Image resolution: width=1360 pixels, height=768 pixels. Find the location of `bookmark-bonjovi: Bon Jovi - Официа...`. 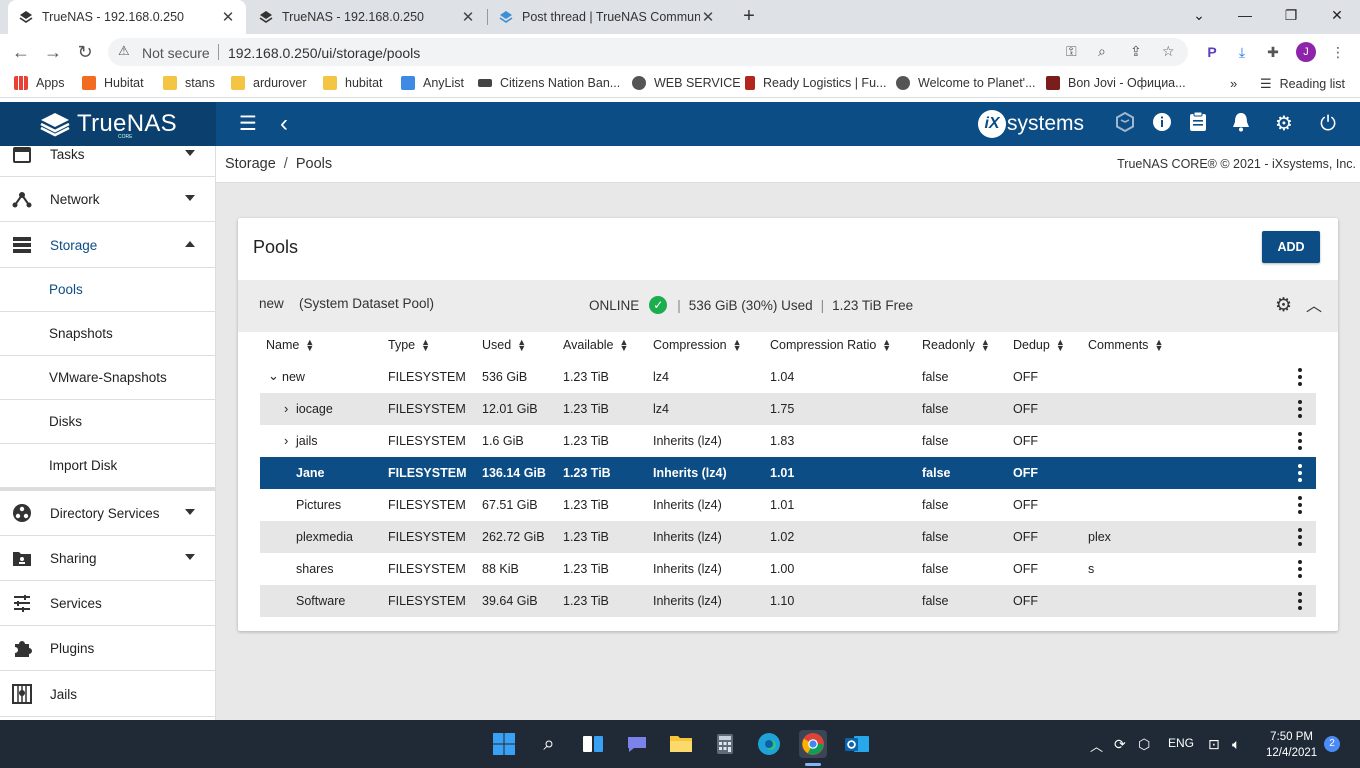

bookmark-bonjovi: Bon Jovi - Официа... is located at coordinates (1116, 83).